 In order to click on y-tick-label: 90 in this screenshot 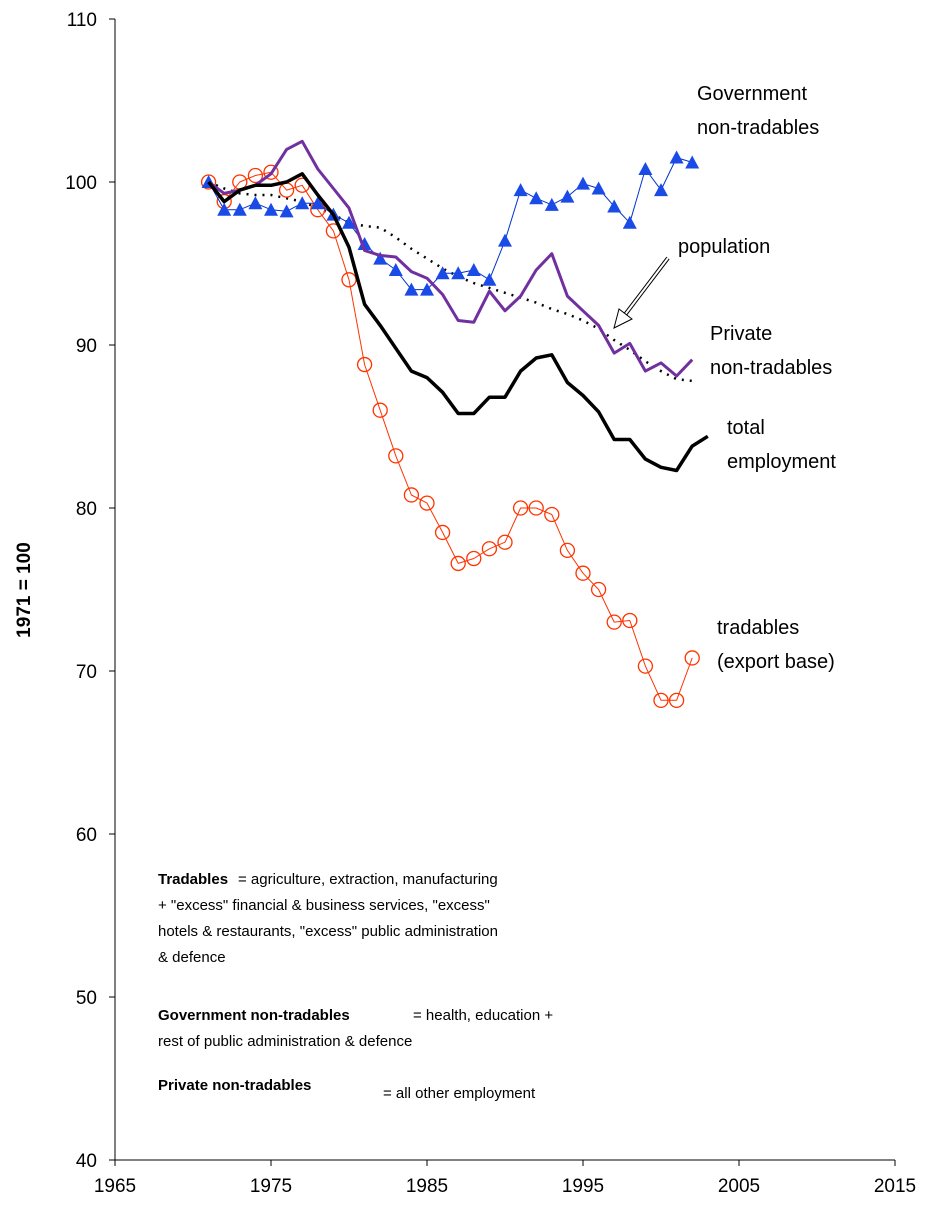, I will do `click(86, 346)`.